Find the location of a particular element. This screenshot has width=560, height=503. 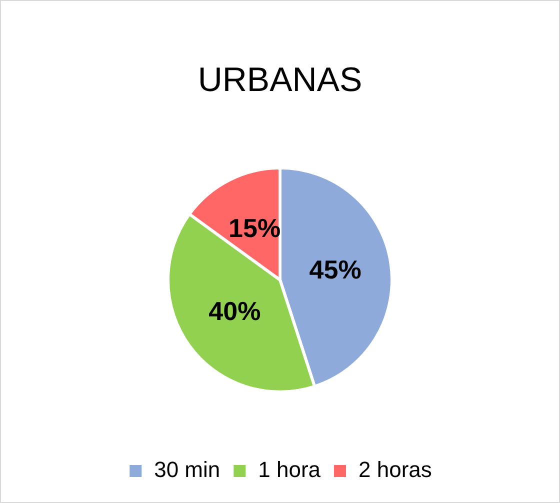

chart-title: URBANAS is located at coordinates (280, 79).